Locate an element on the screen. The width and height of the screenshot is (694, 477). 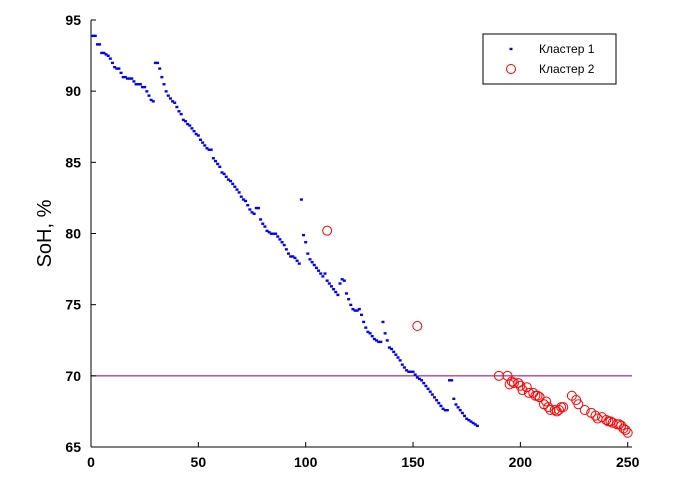
y-tick-label: 75 is located at coordinates (73, 305).